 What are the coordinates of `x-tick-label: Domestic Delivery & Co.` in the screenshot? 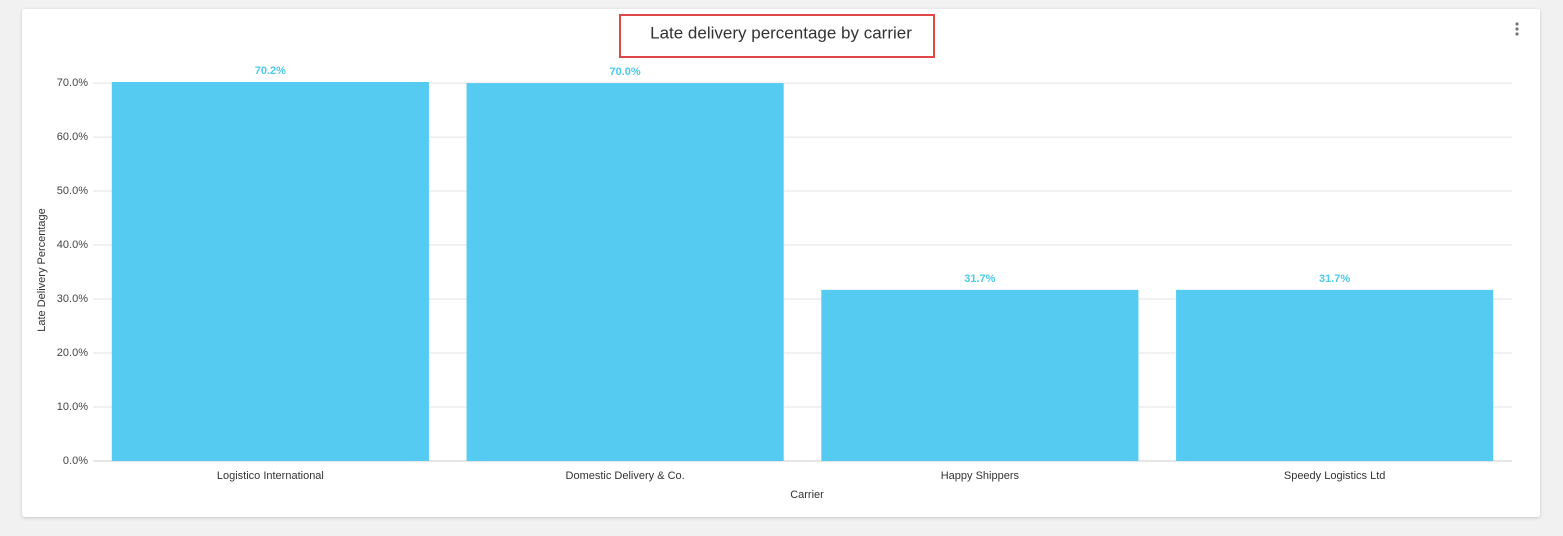 It's located at (625, 476).